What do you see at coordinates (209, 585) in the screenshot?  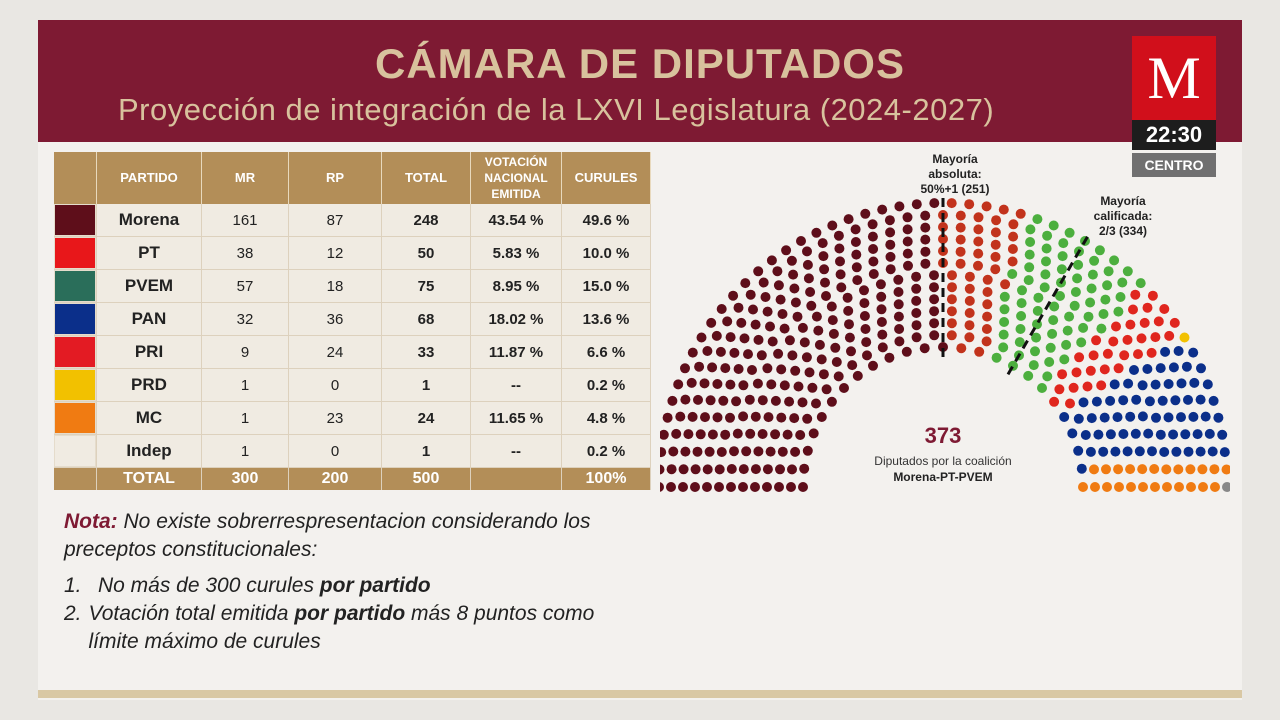 I see `note-item-pre: No más de 300 curules` at bounding box center [209, 585].